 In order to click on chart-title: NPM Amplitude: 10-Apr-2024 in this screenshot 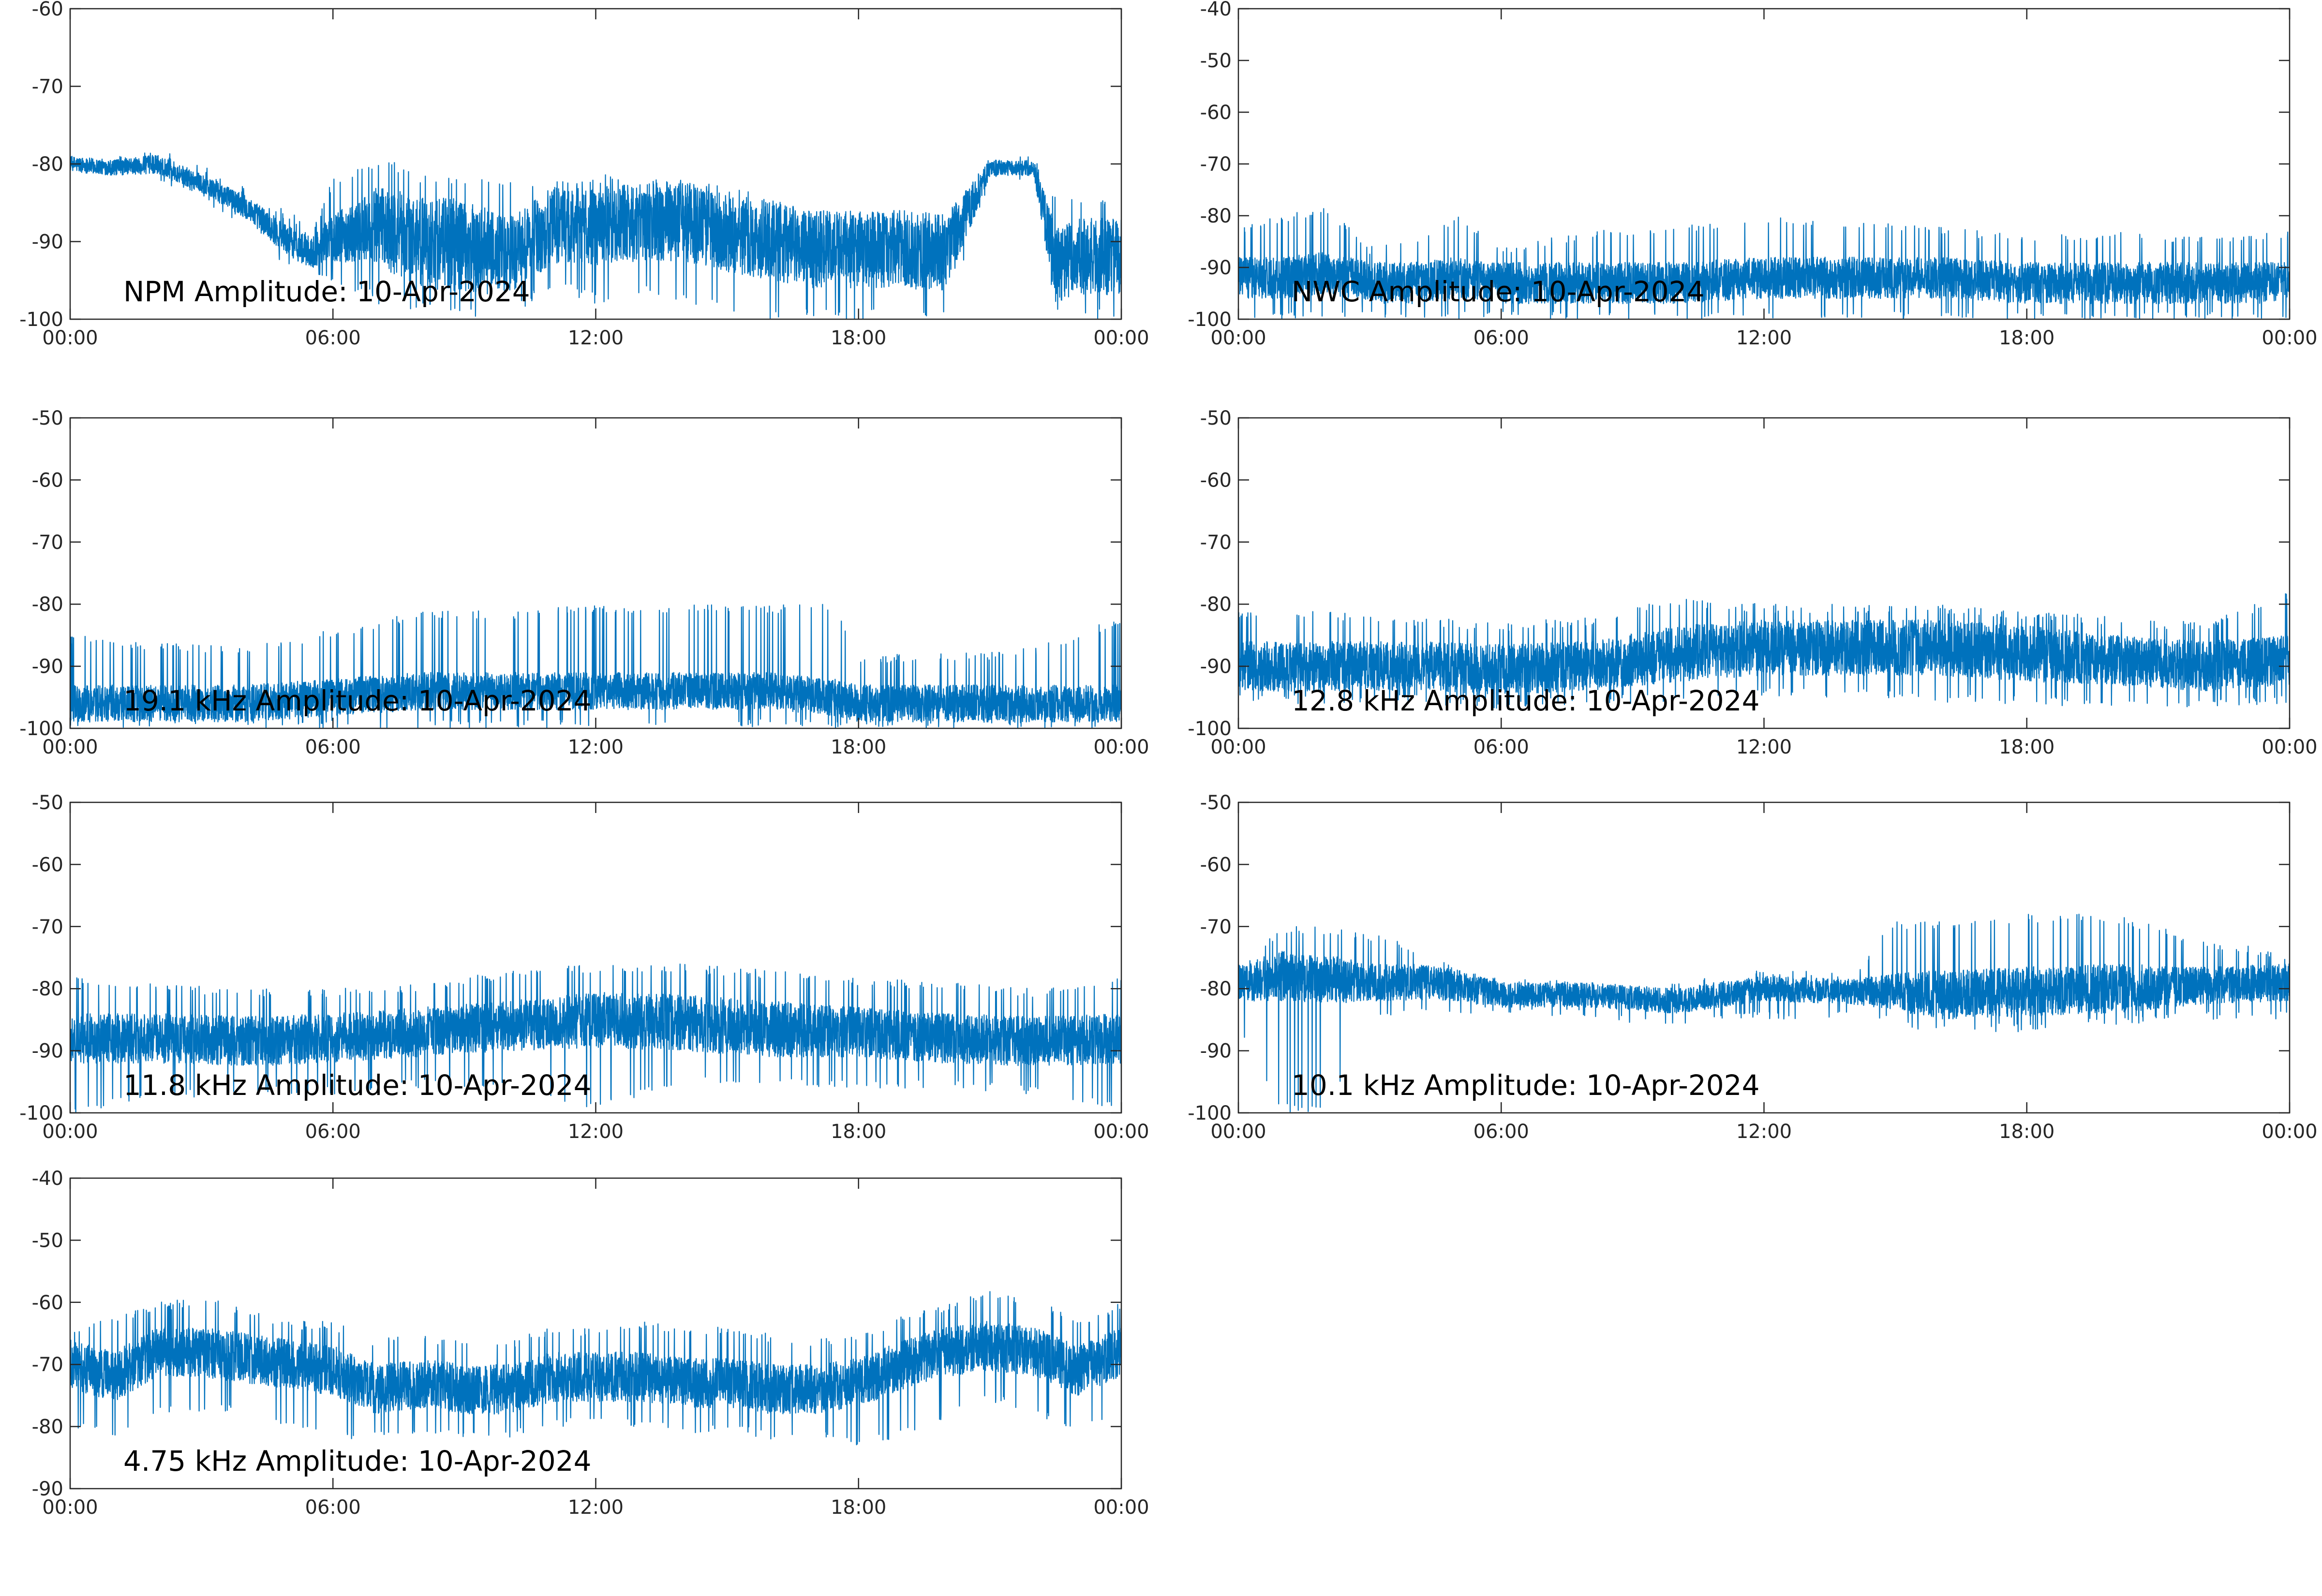, I will do `click(326, 291)`.